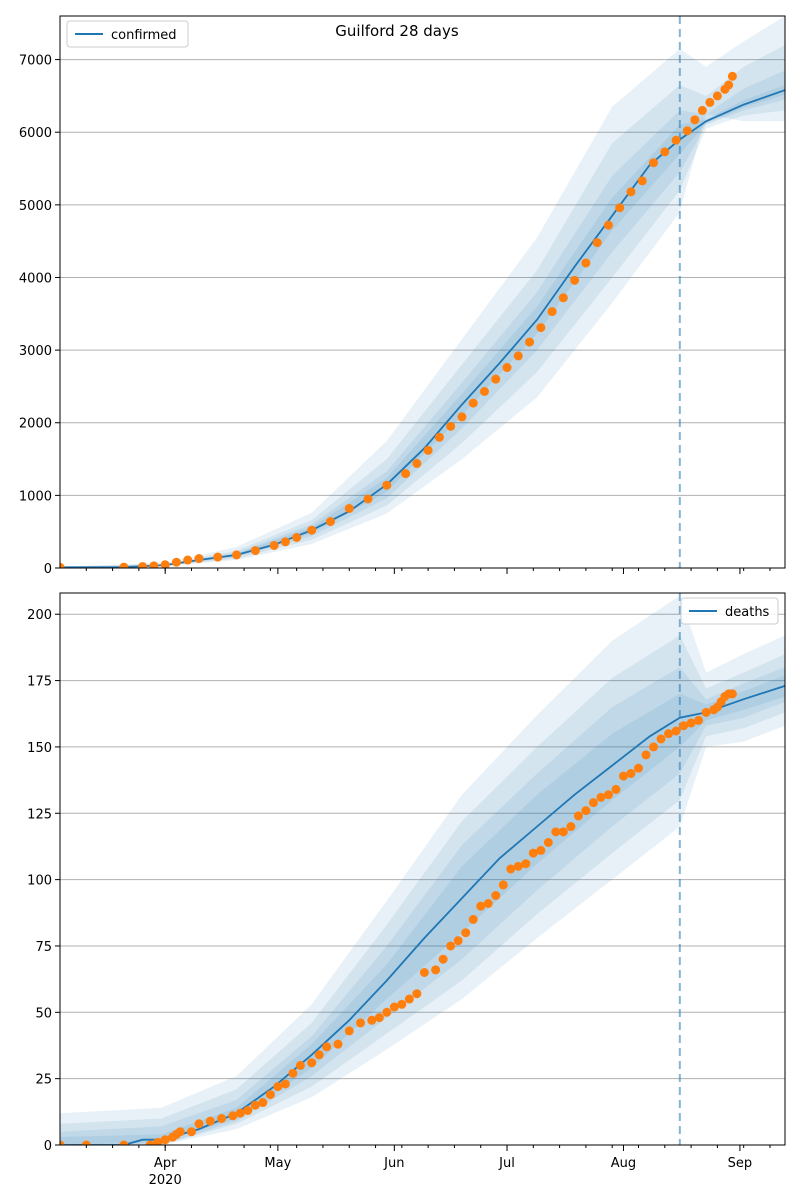  What do you see at coordinates (165, 1163) in the screenshot?
I see `x-tick-label: Apr` at bounding box center [165, 1163].